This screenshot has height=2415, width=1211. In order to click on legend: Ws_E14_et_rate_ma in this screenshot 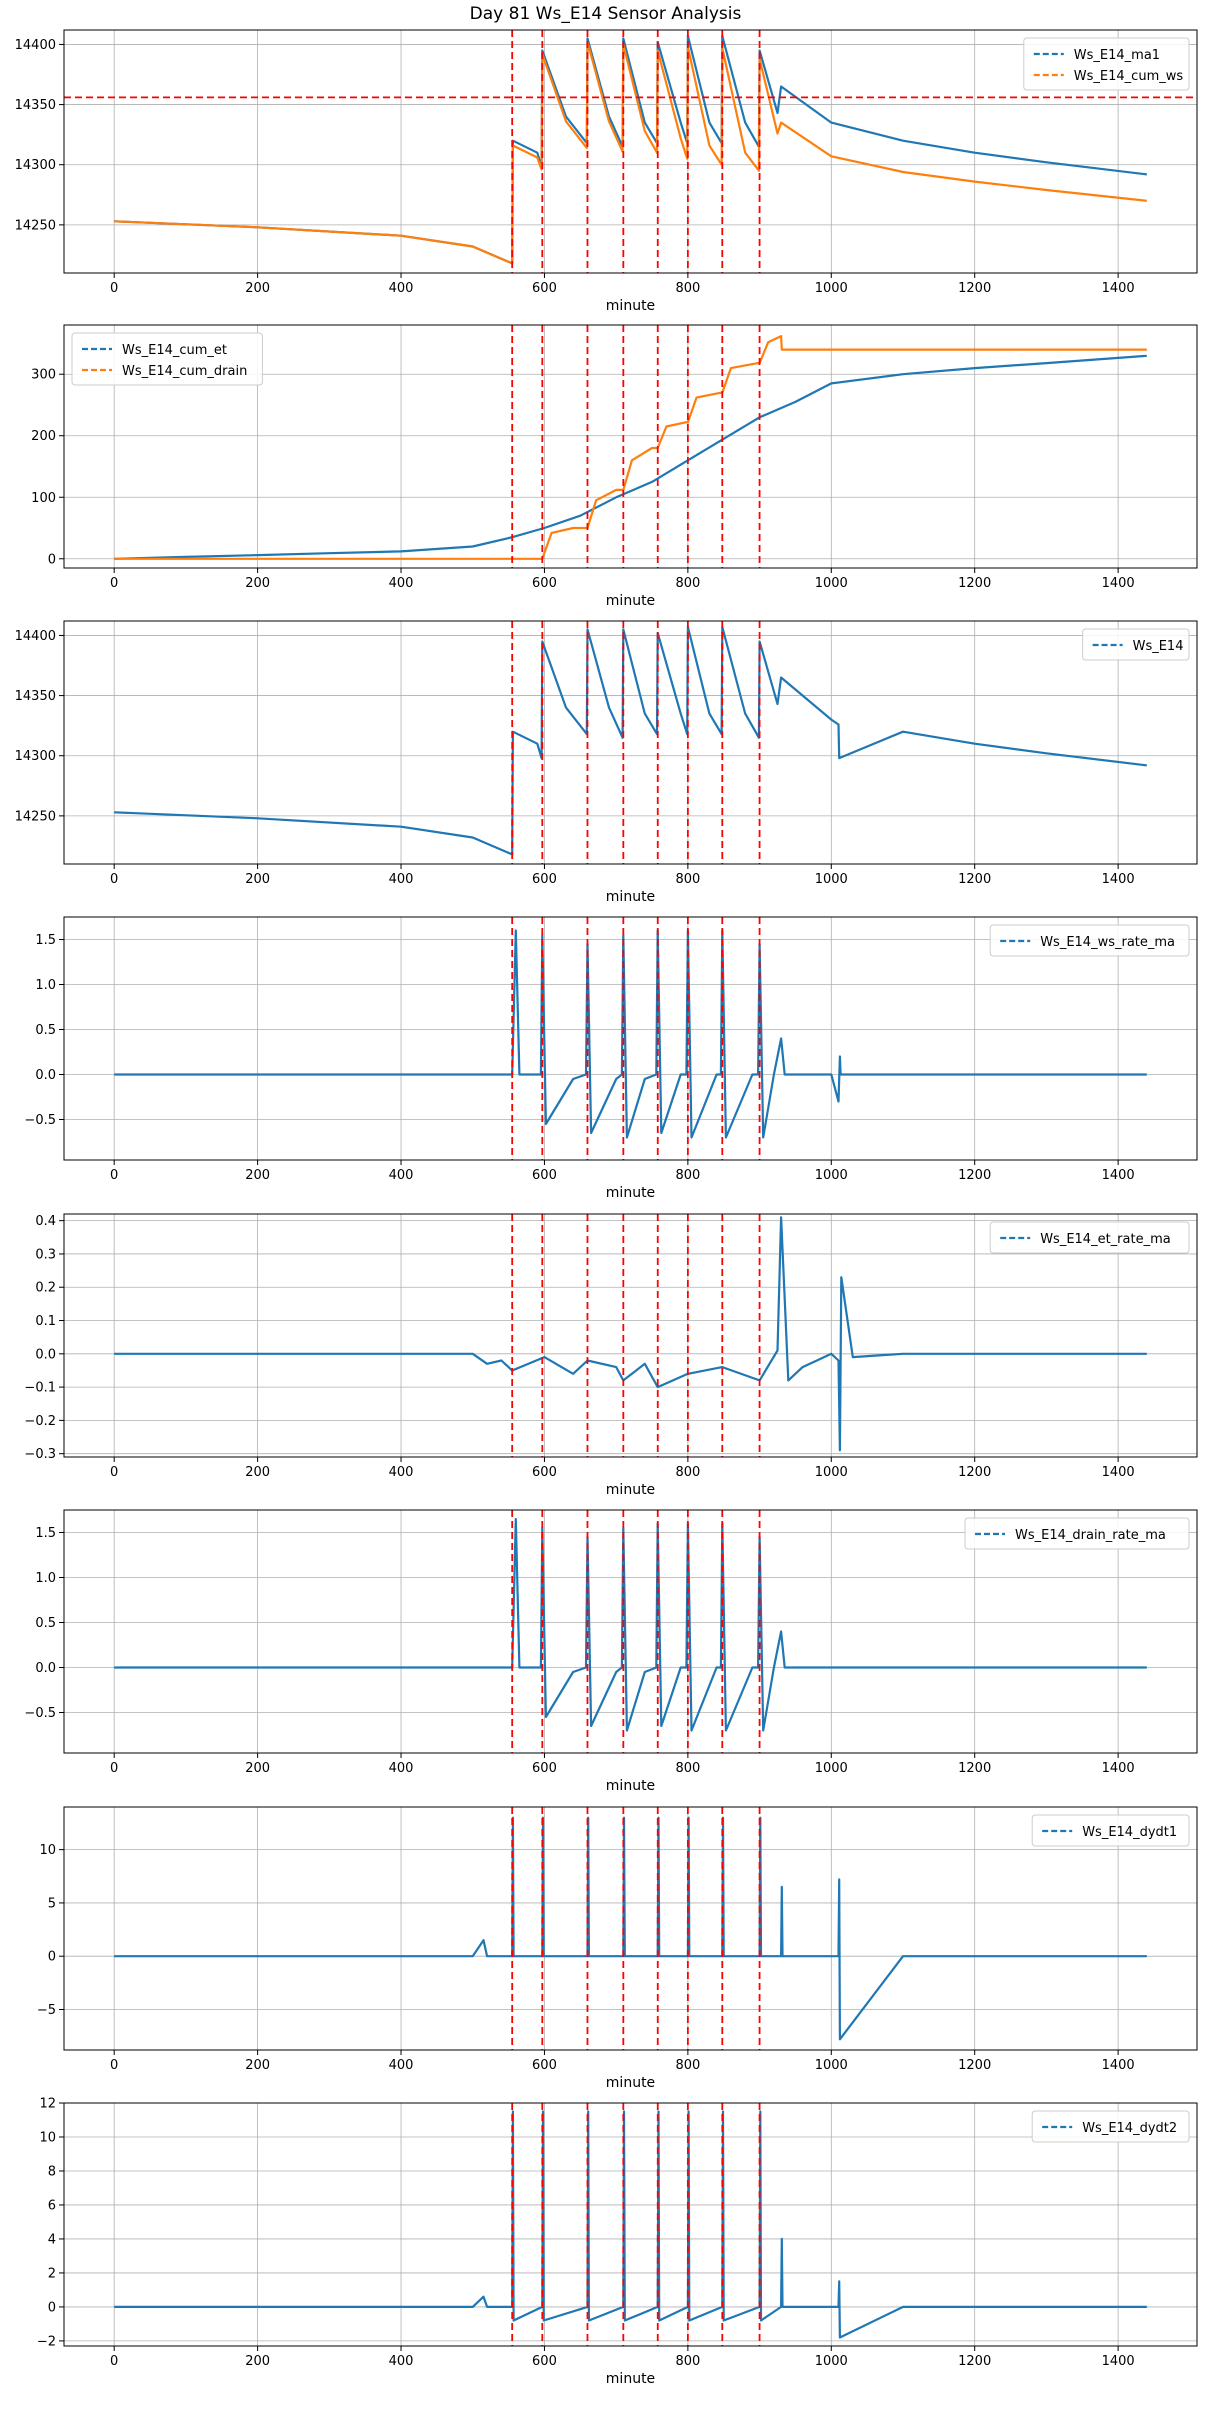, I will do `click(1089, 1237)`.